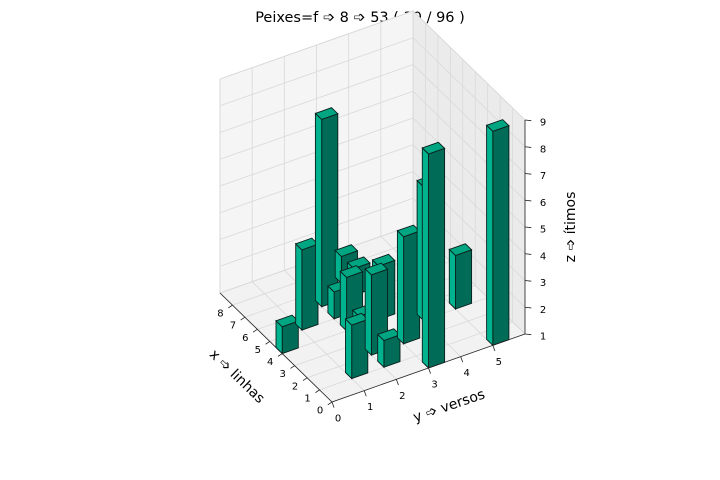  I want to click on y-axis-label: y ➩ versos, so click(449, 405).